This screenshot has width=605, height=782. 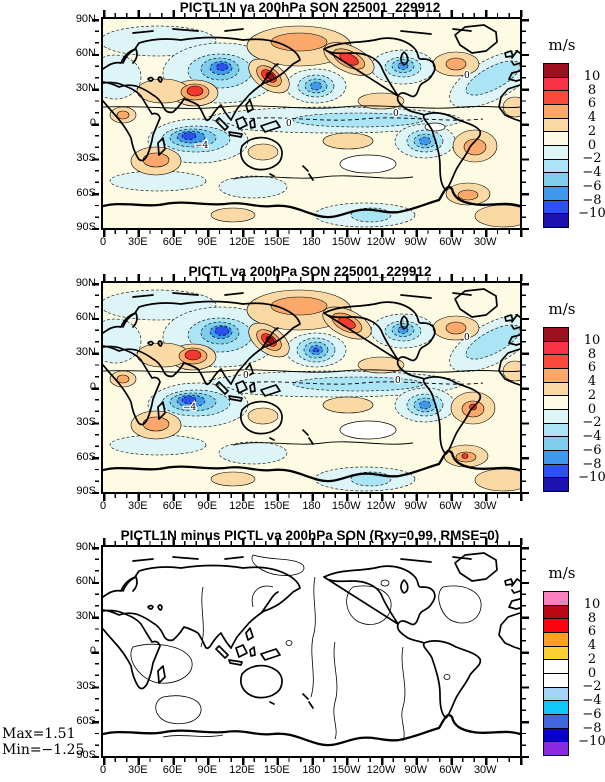 What do you see at coordinates (311, 142) in the screenshot?
I see `zero-contours` at bounding box center [311, 142].